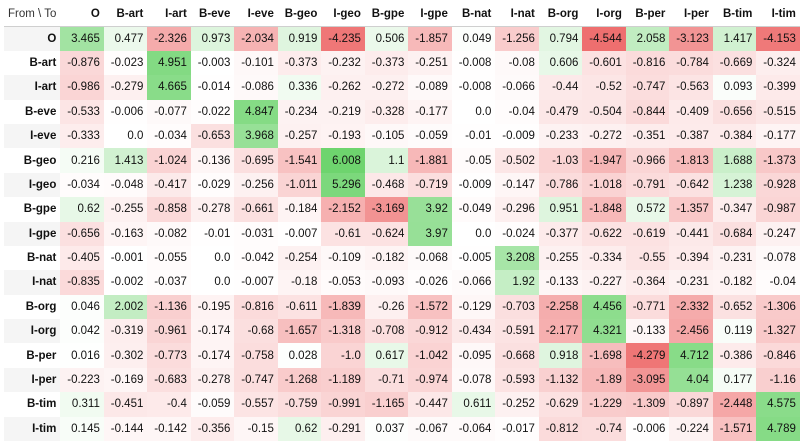 The image size is (800, 443). What do you see at coordinates (299, 136) in the screenshot?
I see `heatmap-cell: -0.257` at bounding box center [299, 136].